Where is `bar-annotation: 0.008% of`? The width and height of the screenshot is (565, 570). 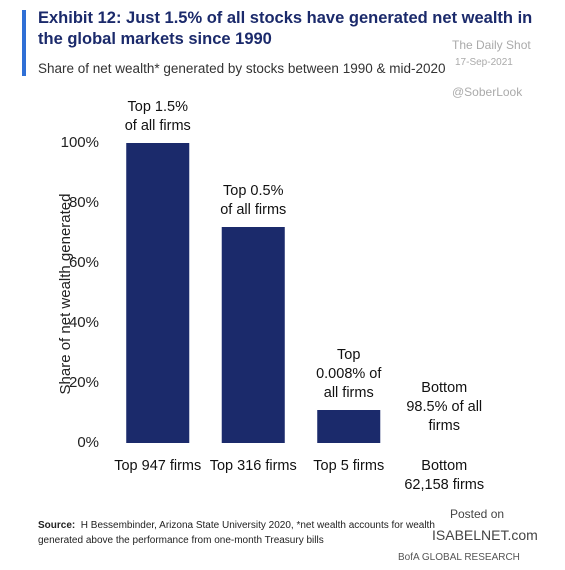
bar-annotation: 0.008% of is located at coordinates (349, 374).